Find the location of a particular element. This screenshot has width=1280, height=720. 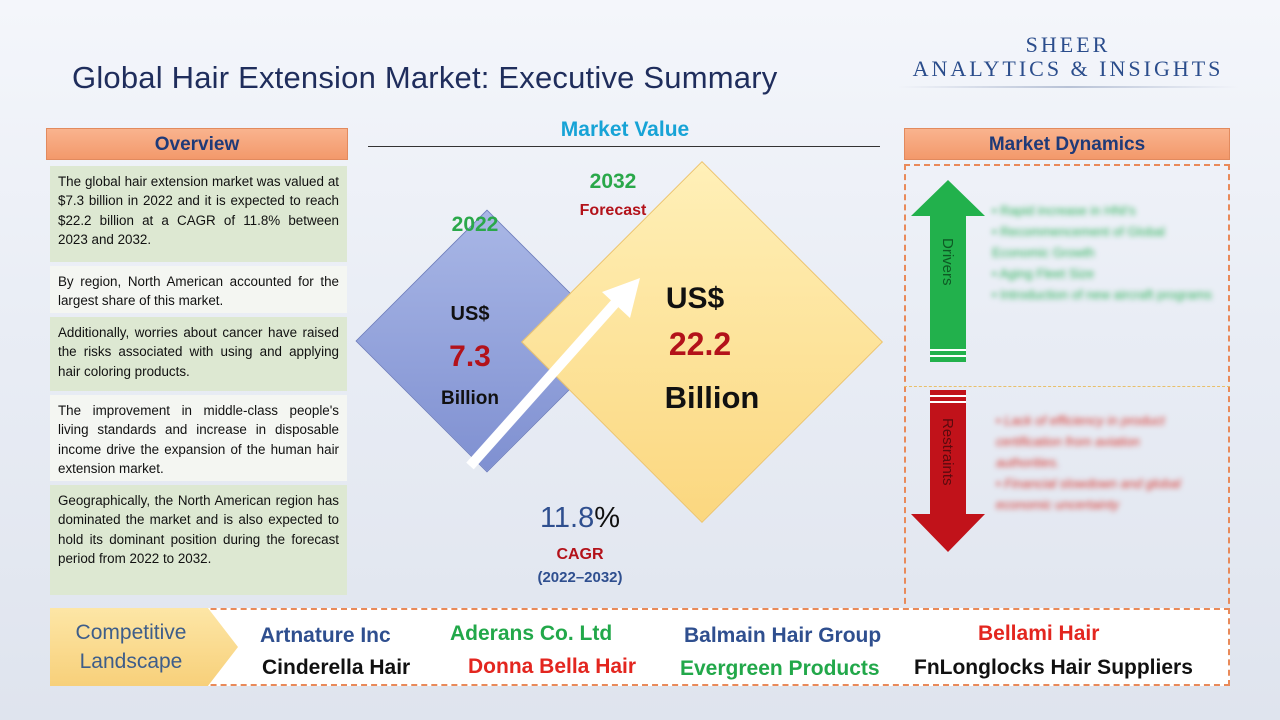

drivers-label: Drivers is located at coordinates (947, 262).